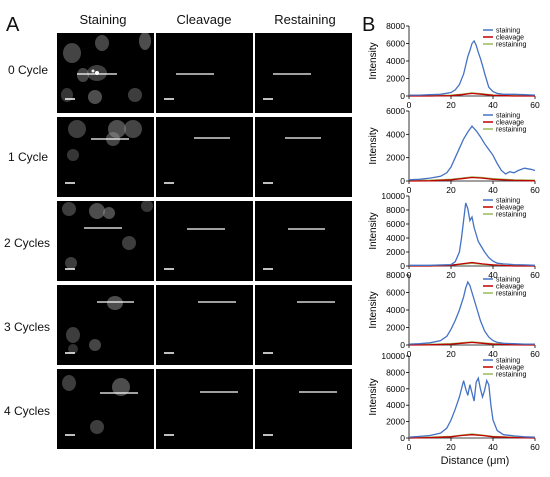 Image resolution: width=550 pixels, height=477 pixels. Describe the element at coordinates (305, 19) in the screenshot. I see `column-header-restaining: Restaining` at that location.